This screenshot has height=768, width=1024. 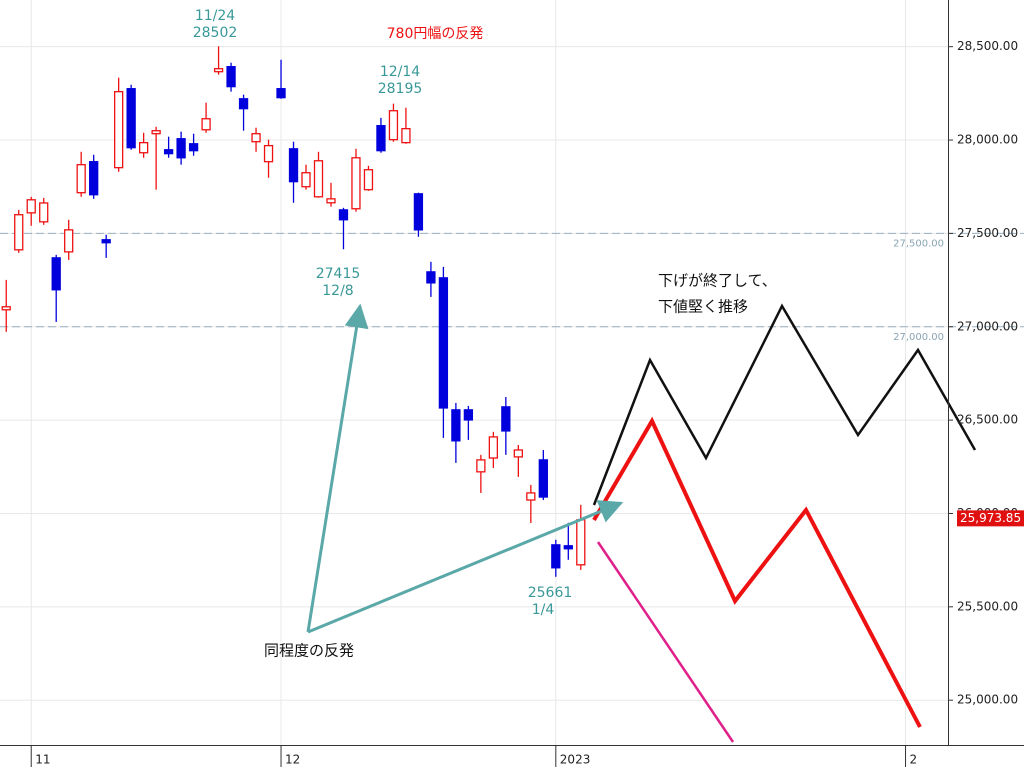 What do you see at coordinates (987, 326) in the screenshot?
I see `y-tick-label: 27,000.00` at bounding box center [987, 326].